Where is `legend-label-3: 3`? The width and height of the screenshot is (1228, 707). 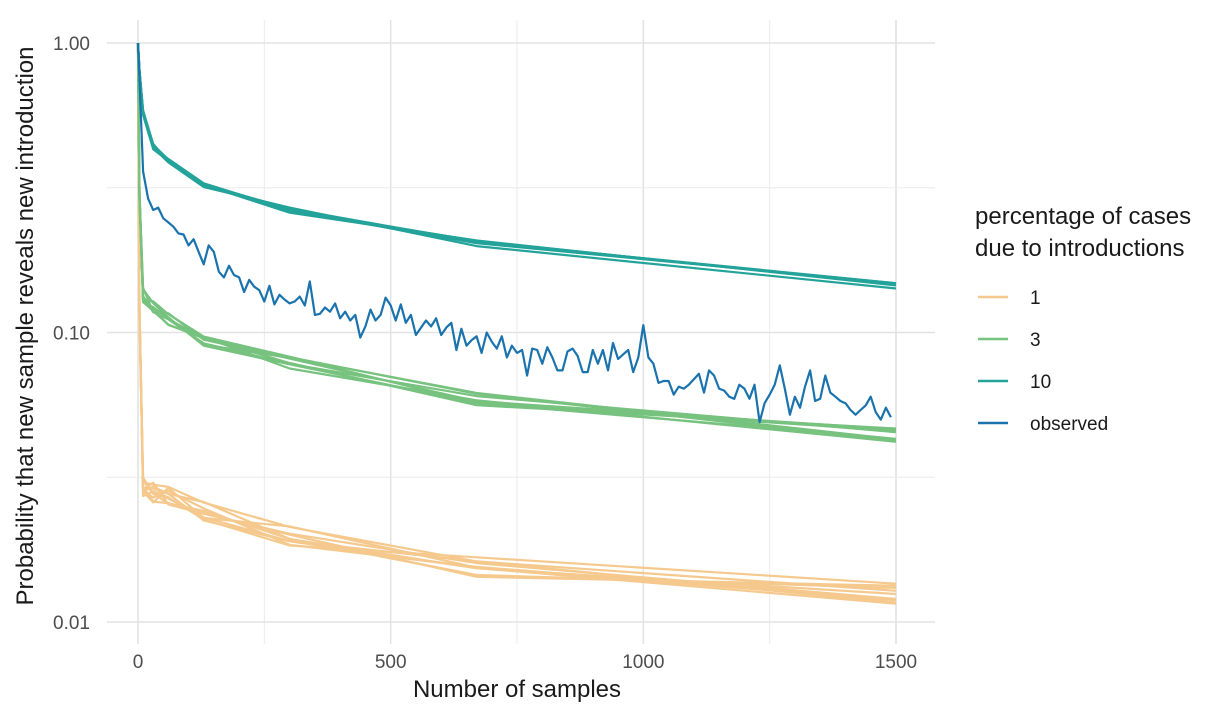
legend-label-3: 3 is located at coordinates (1035, 340).